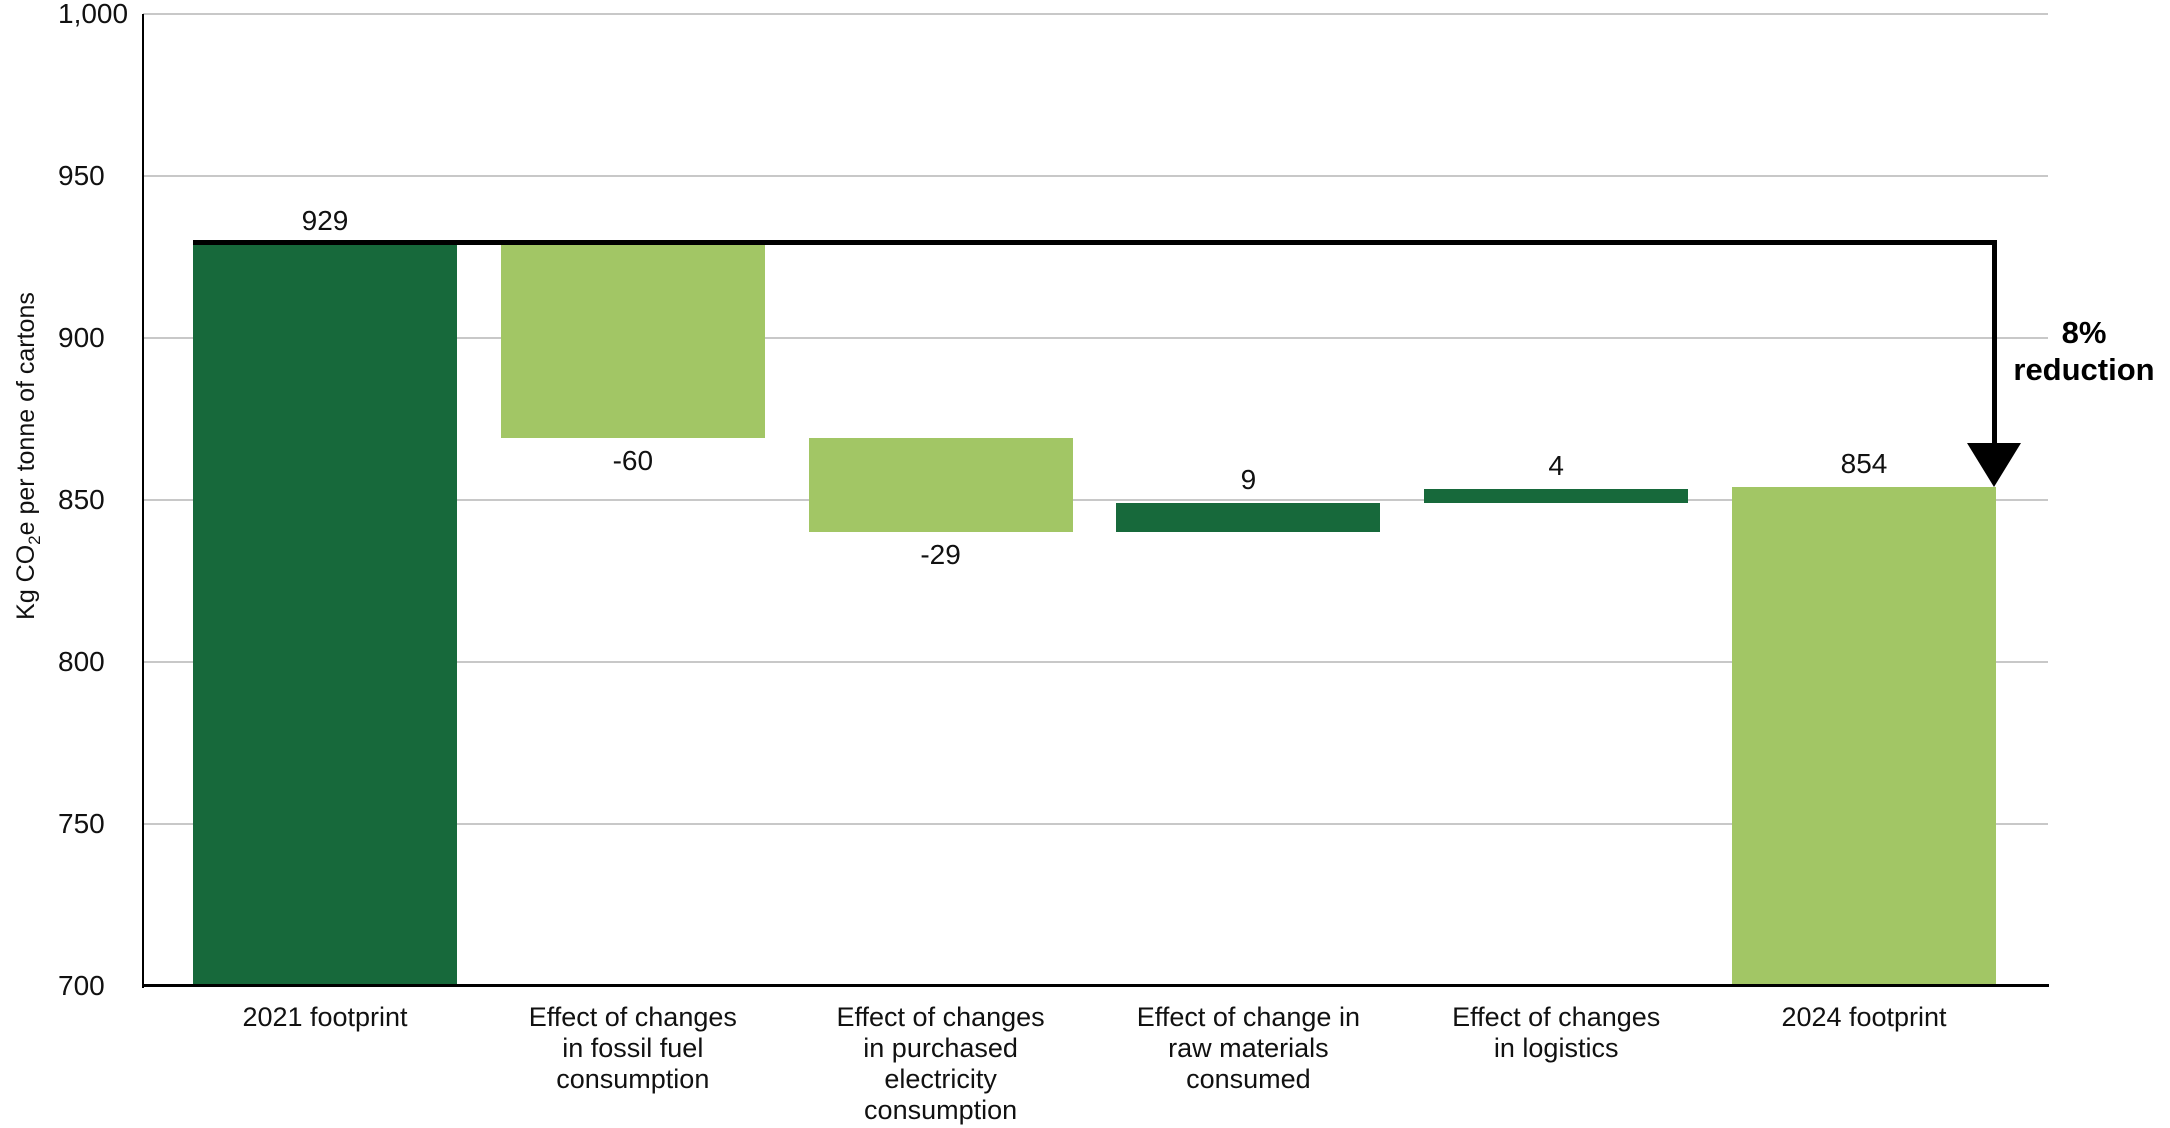  What do you see at coordinates (325, 1017) in the screenshot?
I see `x-category-label: 2021 footprint` at bounding box center [325, 1017].